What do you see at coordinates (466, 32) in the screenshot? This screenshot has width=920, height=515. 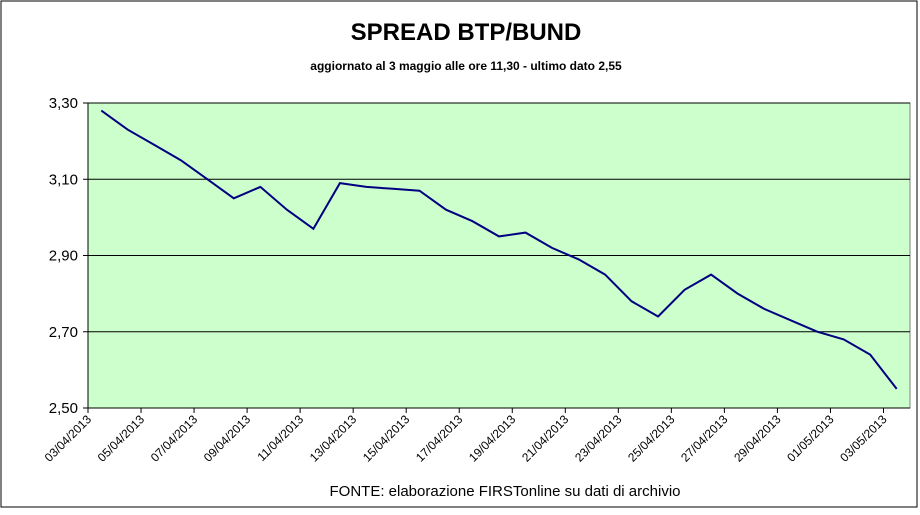 I see `chart-title: SPREAD BTP/BUND` at bounding box center [466, 32].